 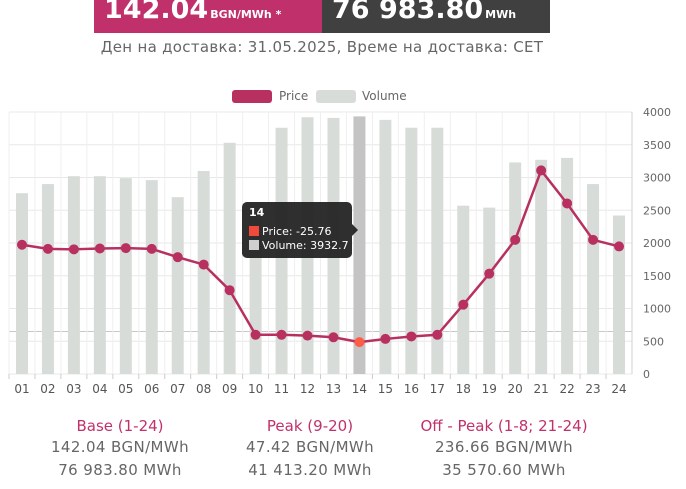 What do you see at coordinates (437, 389) in the screenshot?
I see `x-tick-label: 17` at bounding box center [437, 389].